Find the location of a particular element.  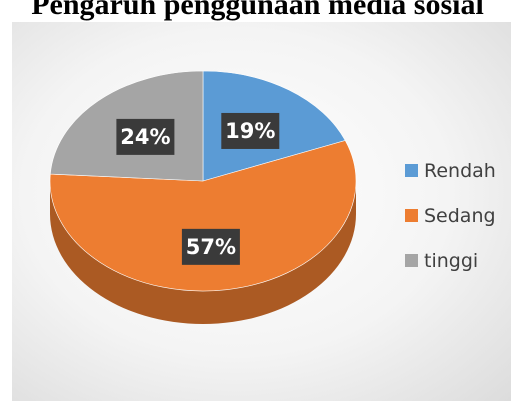

legend-label: Sedang is located at coordinates (460, 215).